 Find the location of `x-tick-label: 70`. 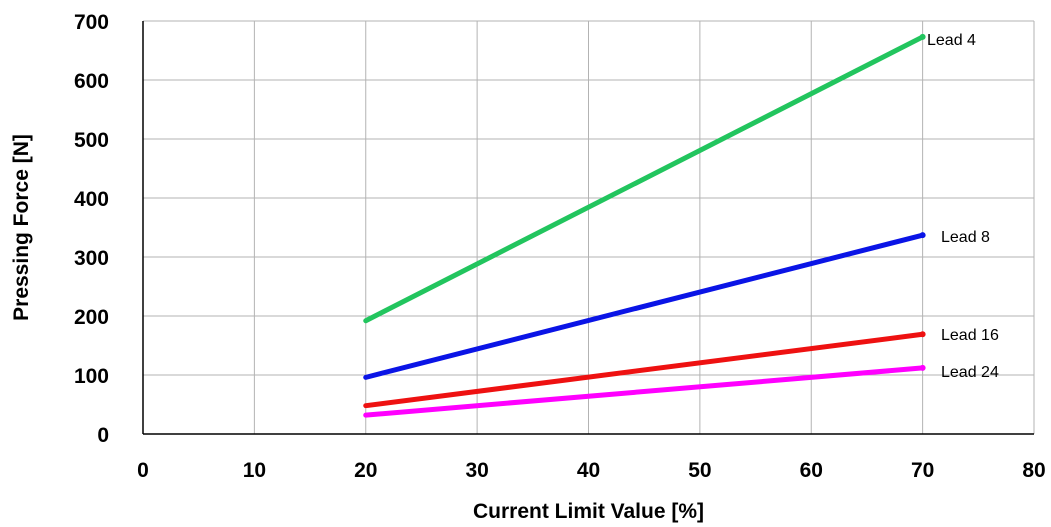

x-tick-label: 70 is located at coordinates (922, 470).